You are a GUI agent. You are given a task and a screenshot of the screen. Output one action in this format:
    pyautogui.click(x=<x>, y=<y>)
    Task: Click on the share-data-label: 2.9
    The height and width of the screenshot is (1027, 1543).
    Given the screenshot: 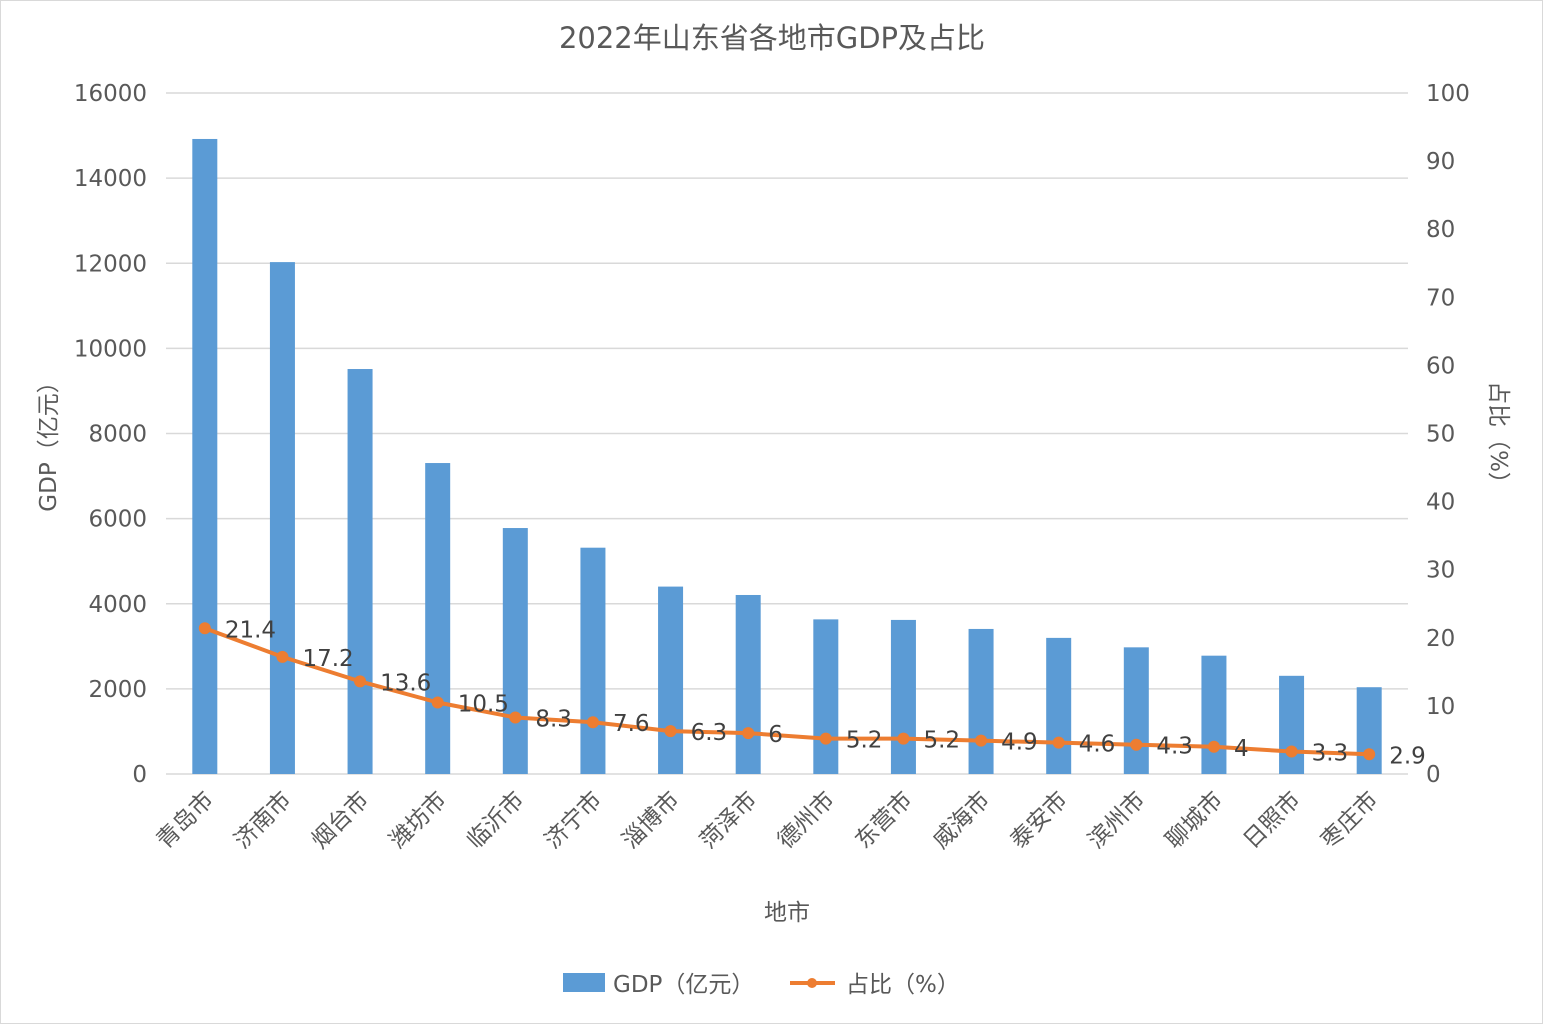 What is the action you would take?
    pyautogui.click(x=1407, y=756)
    